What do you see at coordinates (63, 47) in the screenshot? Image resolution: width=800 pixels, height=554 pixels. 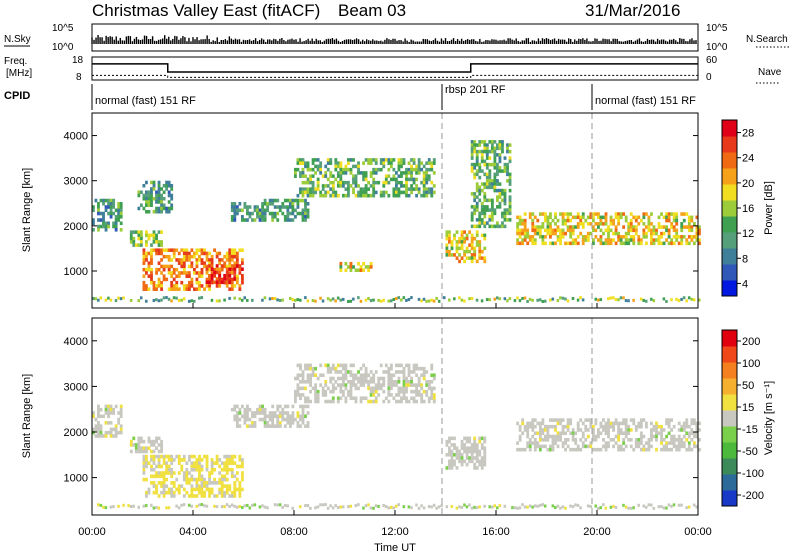 I see `nsky-tick-bottom: 10^0` at bounding box center [63, 47].